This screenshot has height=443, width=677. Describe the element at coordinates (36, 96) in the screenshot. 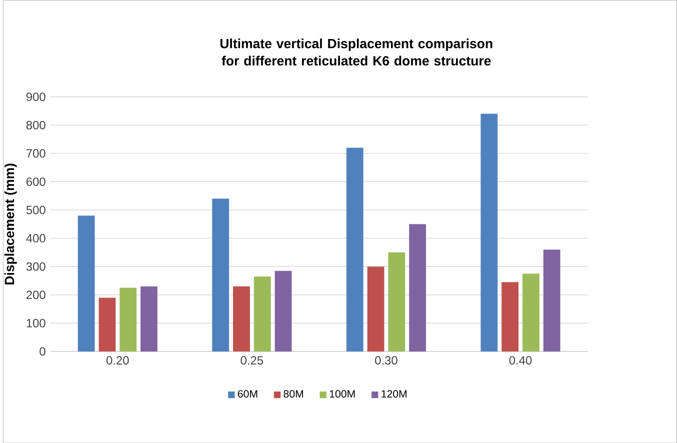

I see `y-tick-label: 900` at that location.